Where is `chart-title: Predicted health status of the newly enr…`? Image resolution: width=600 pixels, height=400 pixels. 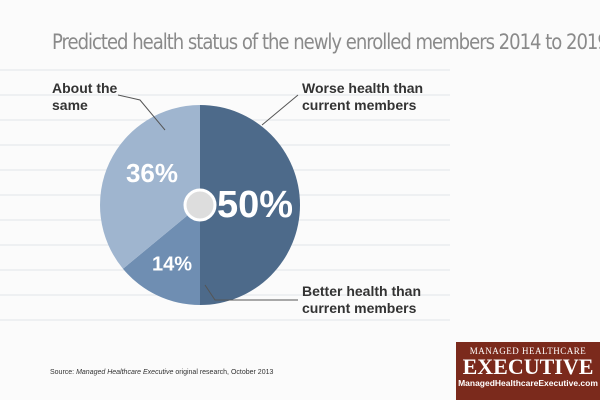 chart-title: Predicted health status of the newly enr… is located at coordinates (326, 42).